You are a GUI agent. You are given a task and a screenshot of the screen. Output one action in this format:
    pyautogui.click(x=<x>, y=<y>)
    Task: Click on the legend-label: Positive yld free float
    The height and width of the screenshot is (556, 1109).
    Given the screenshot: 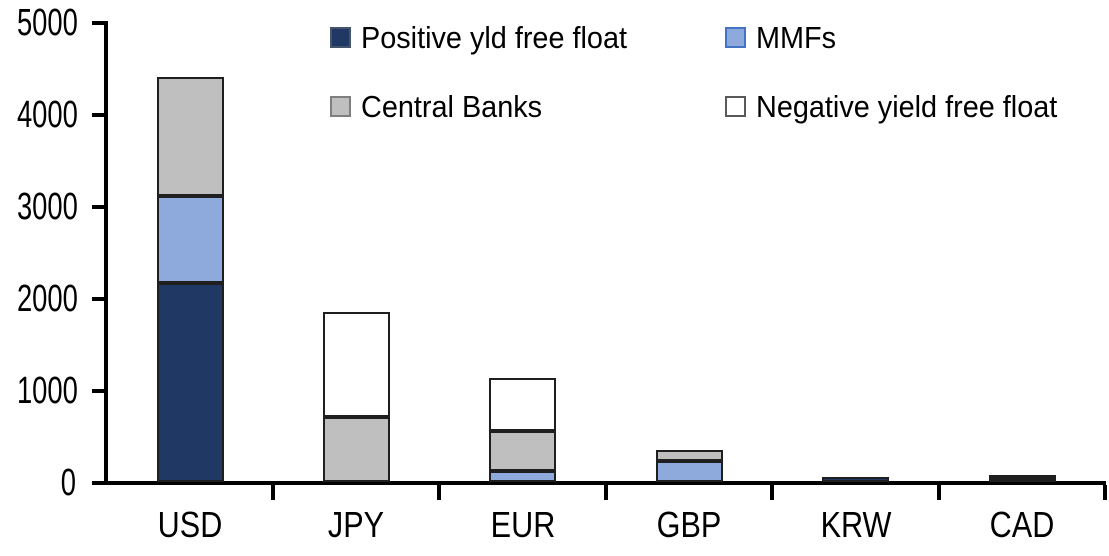 What is the action you would take?
    pyautogui.click(x=494, y=37)
    